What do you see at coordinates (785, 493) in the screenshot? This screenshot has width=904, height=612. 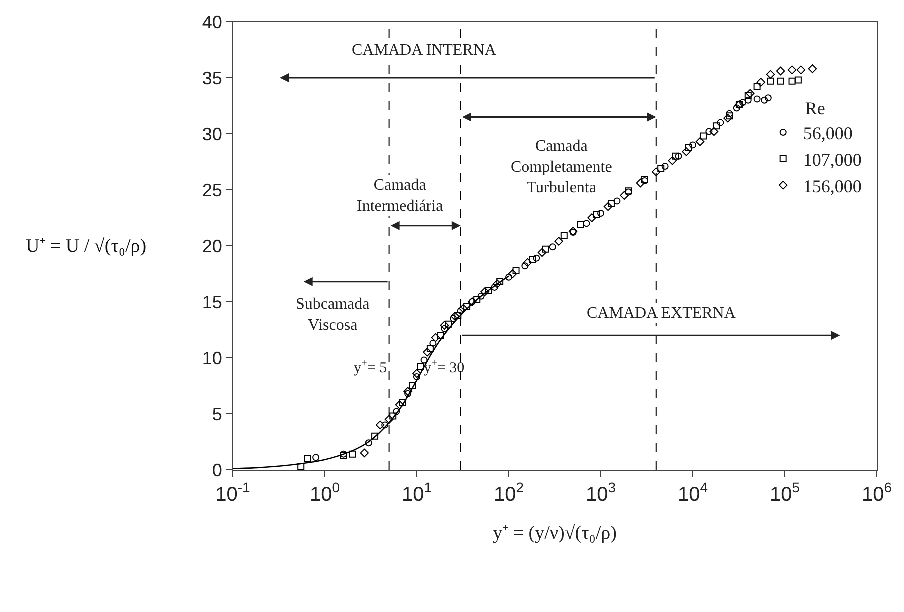 I see `x-tick-label: 10$^{5}$` at bounding box center [785, 493].